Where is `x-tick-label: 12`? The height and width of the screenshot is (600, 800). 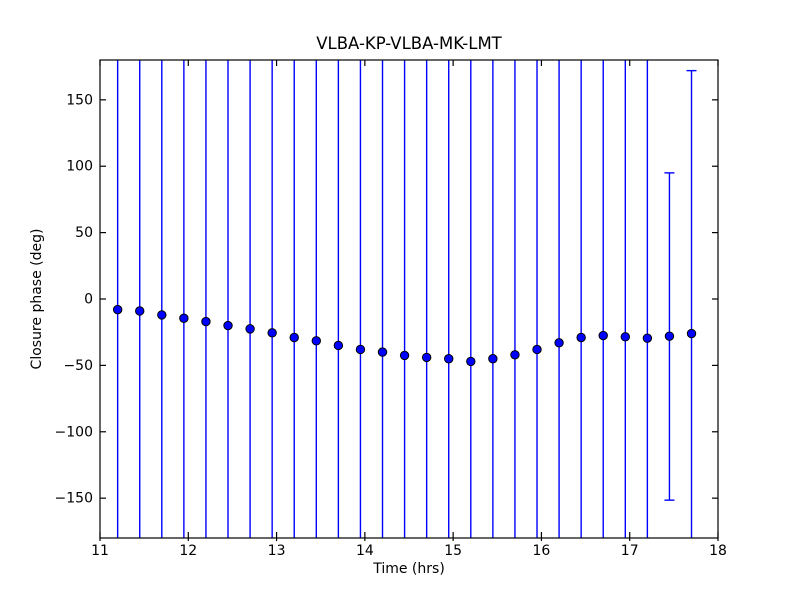 x-tick-label: 12 is located at coordinates (188, 551).